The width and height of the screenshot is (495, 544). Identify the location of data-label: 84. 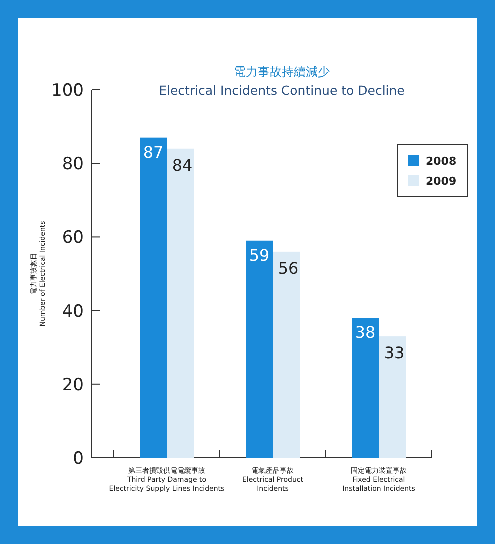
(182, 165).